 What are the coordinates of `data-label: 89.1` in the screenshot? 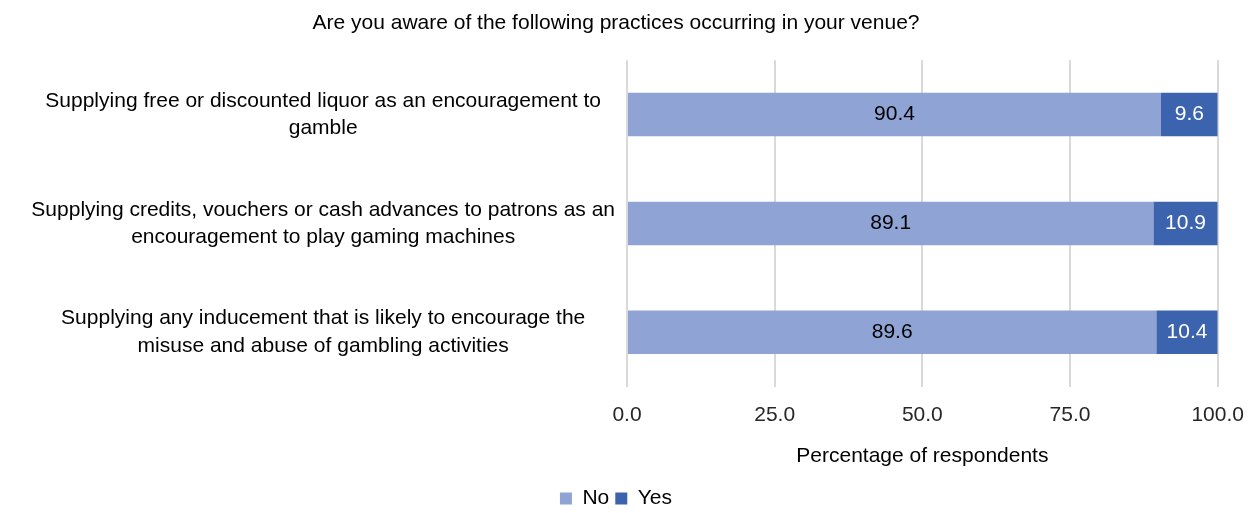 It's located at (891, 222).